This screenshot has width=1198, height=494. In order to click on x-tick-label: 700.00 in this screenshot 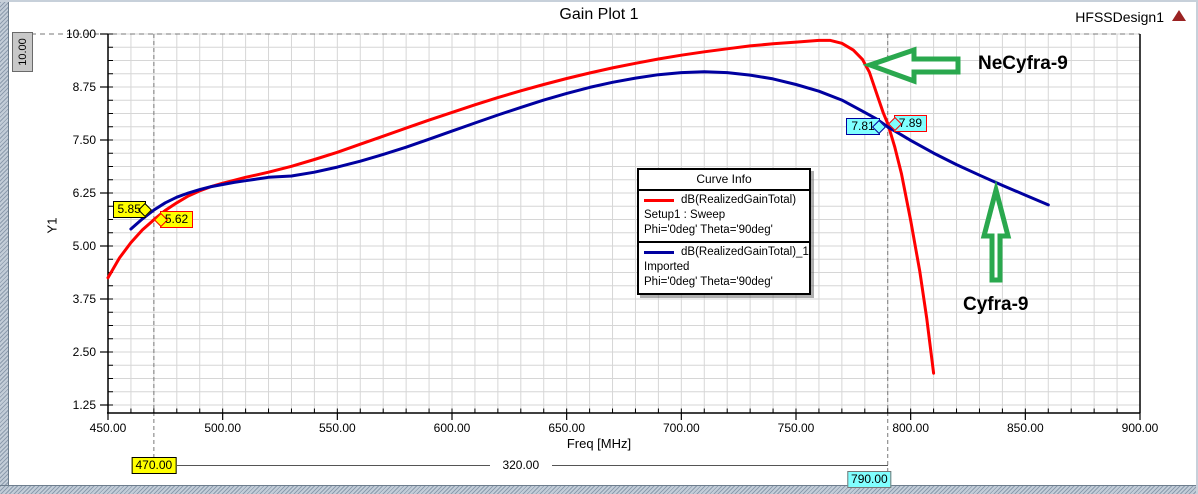, I will do `click(681, 428)`.